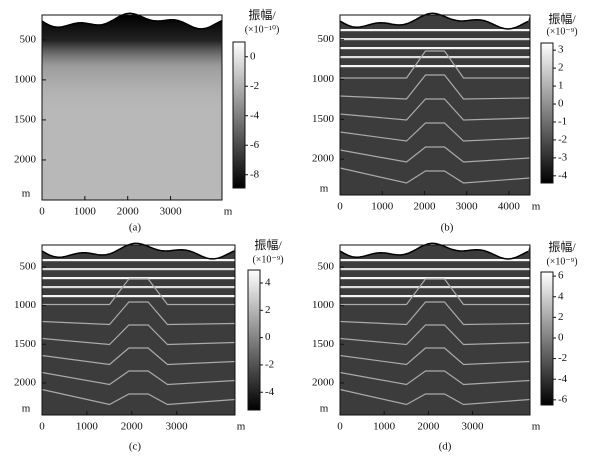 The width and height of the screenshot is (616, 460). Describe the element at coordinates (262, 29) in the screenshot. I see `colorbar-unit: (×10⁻¹⁰)` at that location.